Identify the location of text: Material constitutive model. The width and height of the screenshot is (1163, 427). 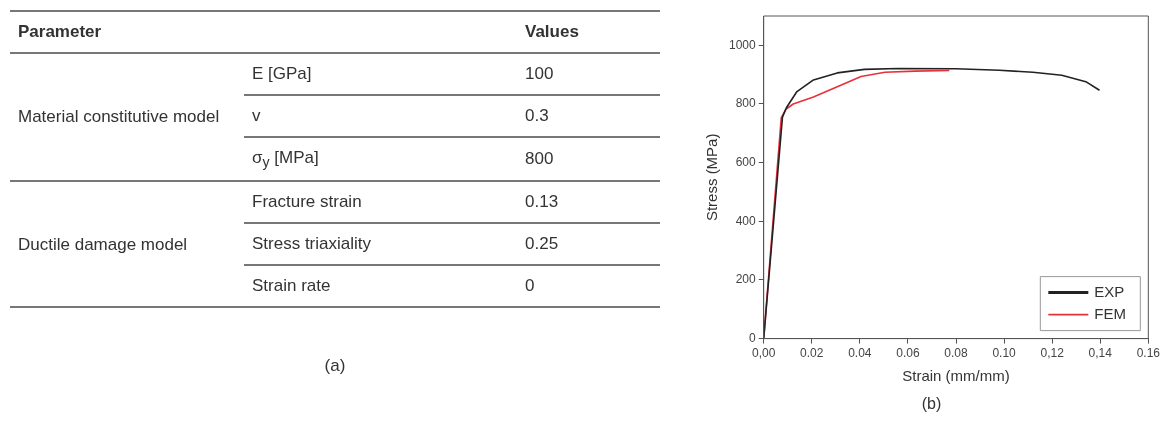
(127, 117).